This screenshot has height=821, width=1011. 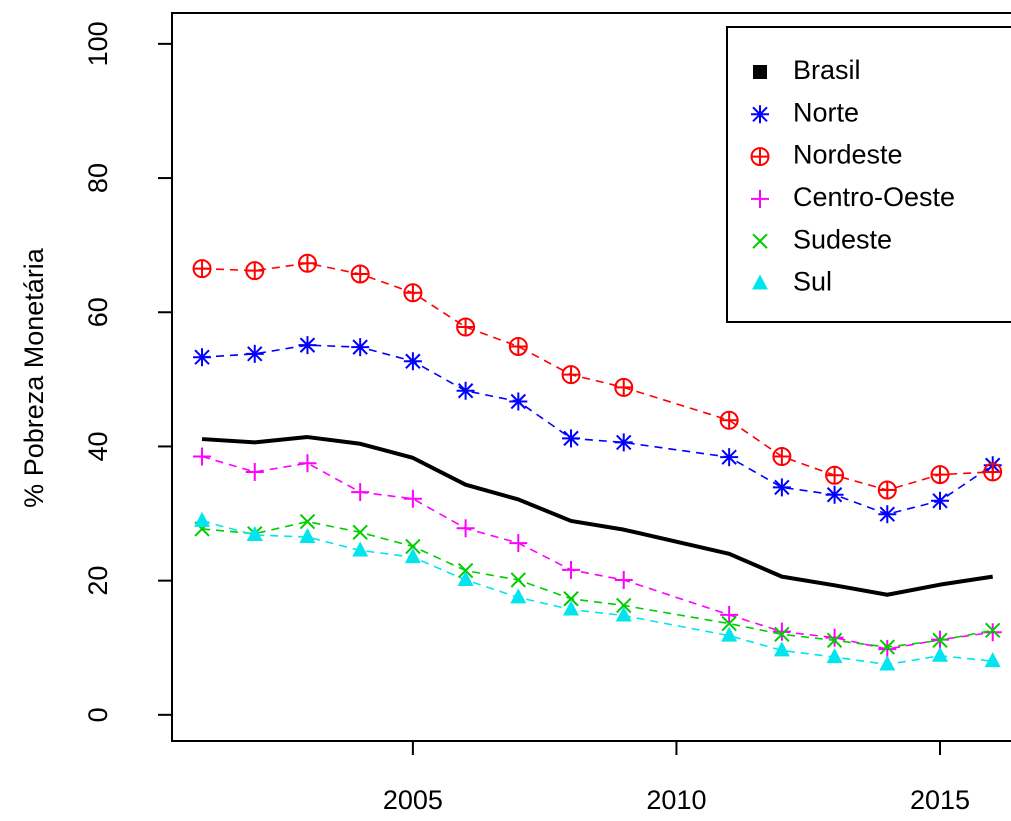 I want to click on legend-label: Brasil, so click(x=827, y=70).